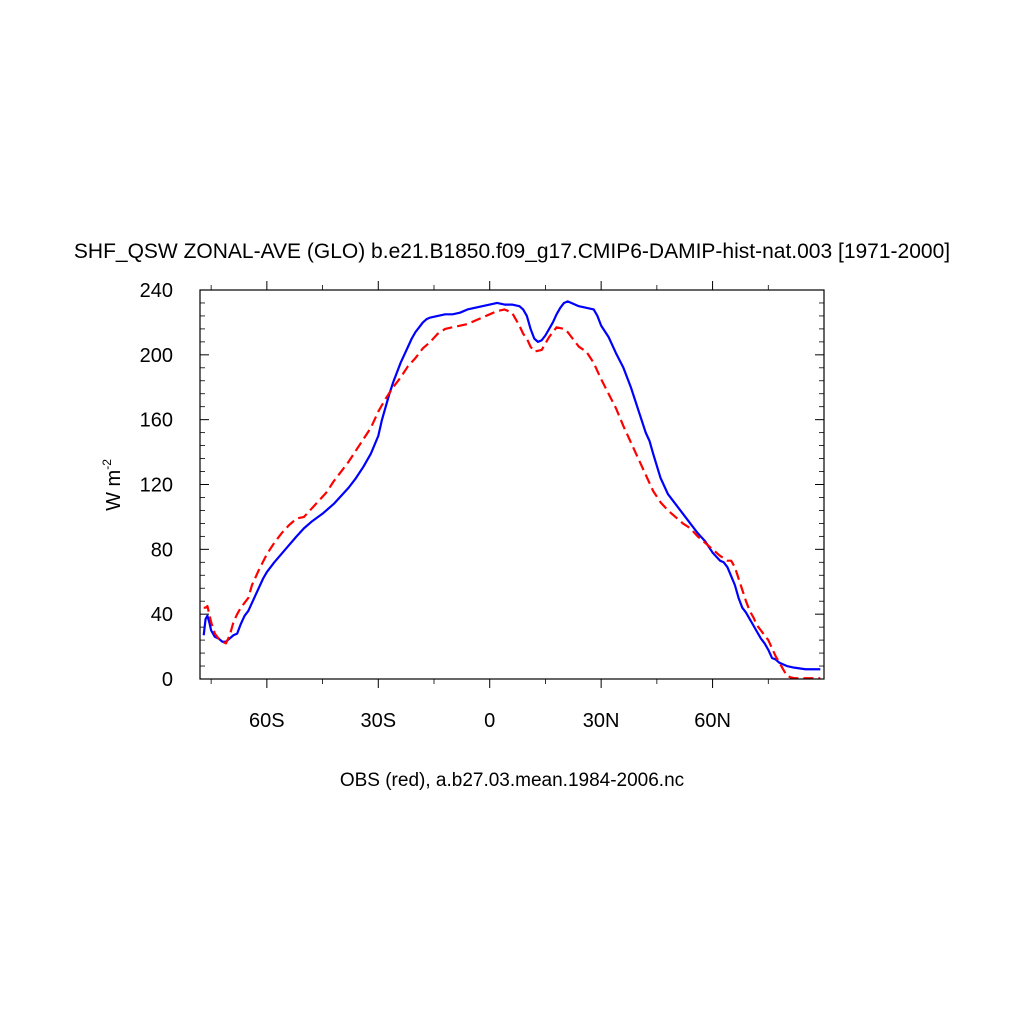 The height and width of the screenshot is (1024, 1024). I want to click on y-tick-label: 120, so click(156, 486).